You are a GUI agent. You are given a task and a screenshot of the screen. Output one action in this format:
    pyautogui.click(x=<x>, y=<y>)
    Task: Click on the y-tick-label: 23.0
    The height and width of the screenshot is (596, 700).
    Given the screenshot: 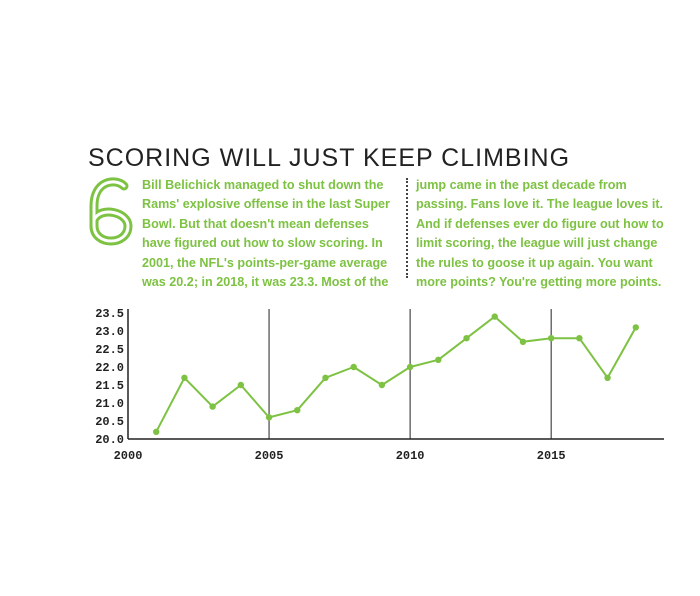 What is the action you would take?
    pyautogui.click(x=109, y=332)
    